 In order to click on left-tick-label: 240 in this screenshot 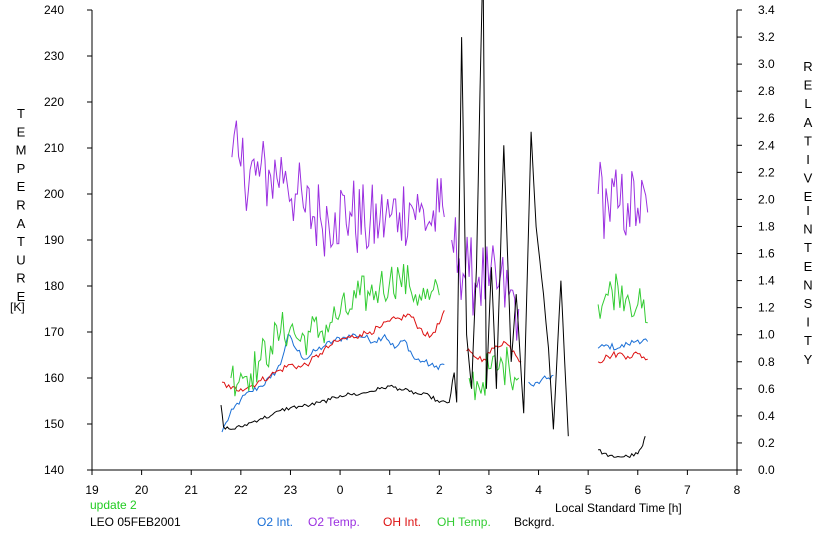, I will do `click(54, 10)`.